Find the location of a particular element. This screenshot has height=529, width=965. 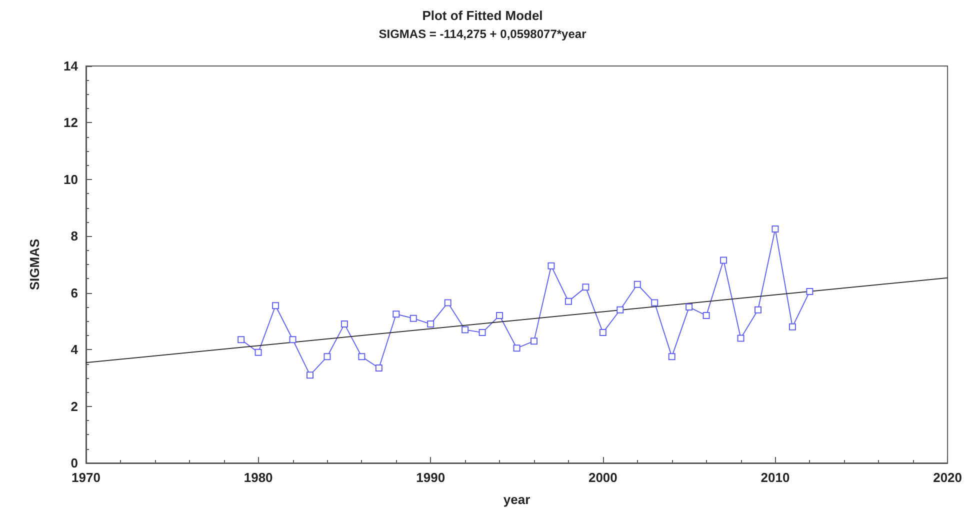

y-tick-label: 6 is located at coordinates (74, 292).